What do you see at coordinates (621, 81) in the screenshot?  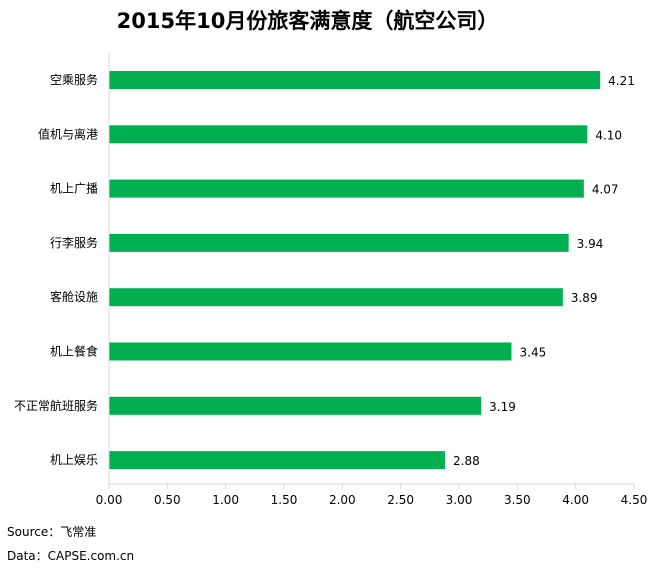 I see `value-label-1: 4.21` at bounding box center [621, 81].